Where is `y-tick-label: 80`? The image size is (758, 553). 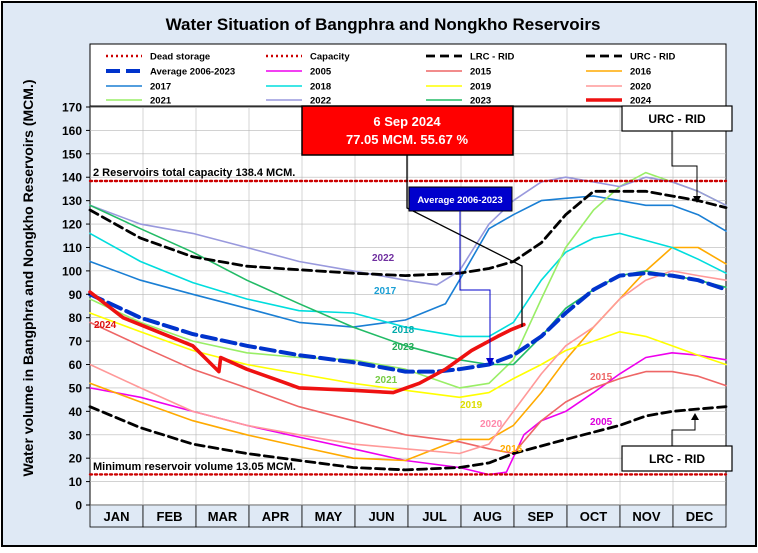
y-tick-label: 80 is located at coordinates (76, 318).